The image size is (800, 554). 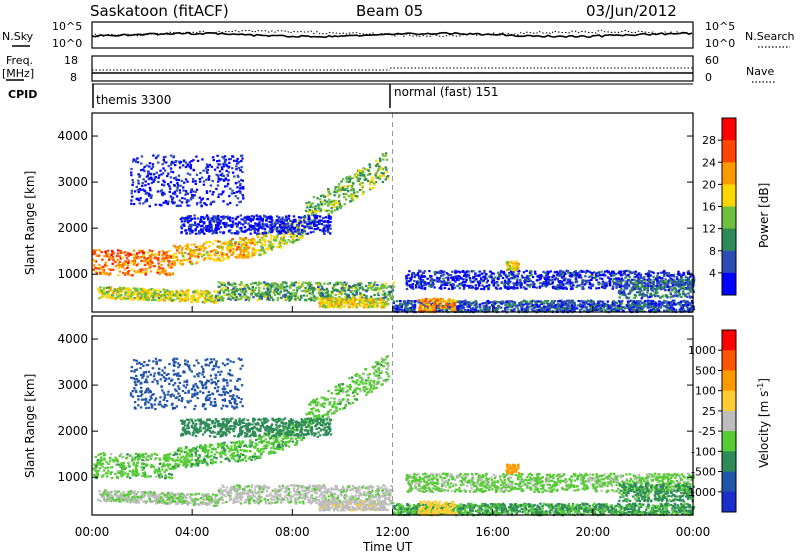 I want to click on noise-panel-frame, so click(x=392, y=35).